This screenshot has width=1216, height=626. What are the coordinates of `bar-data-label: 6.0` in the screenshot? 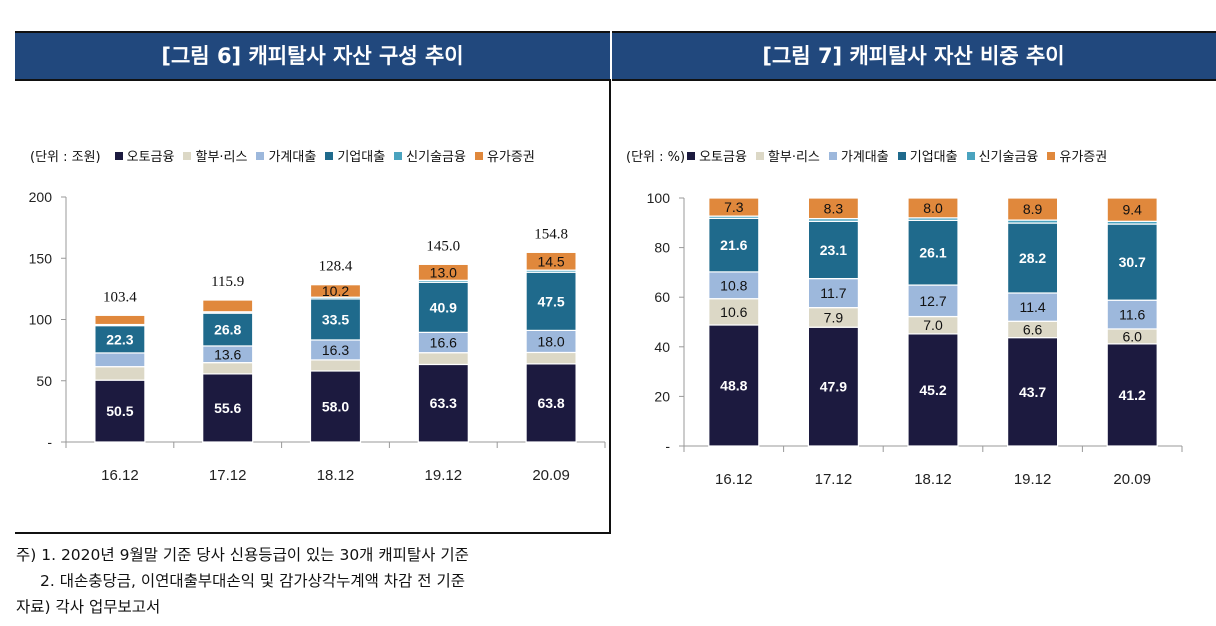 It's located at (1132, 336).